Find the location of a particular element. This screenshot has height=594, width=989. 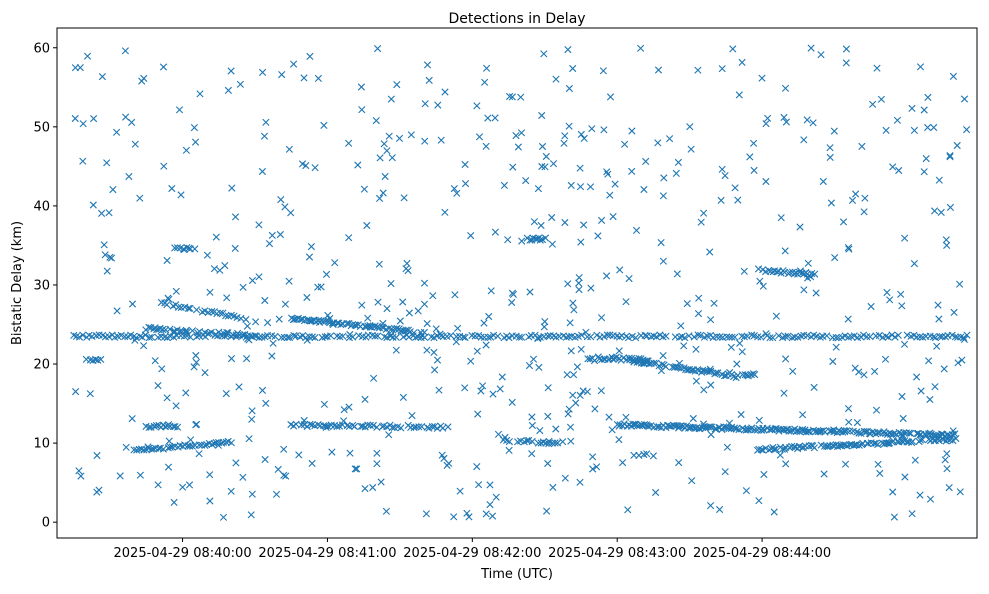

chart-title: Detections in Delay is located at coordinates (516, 19).